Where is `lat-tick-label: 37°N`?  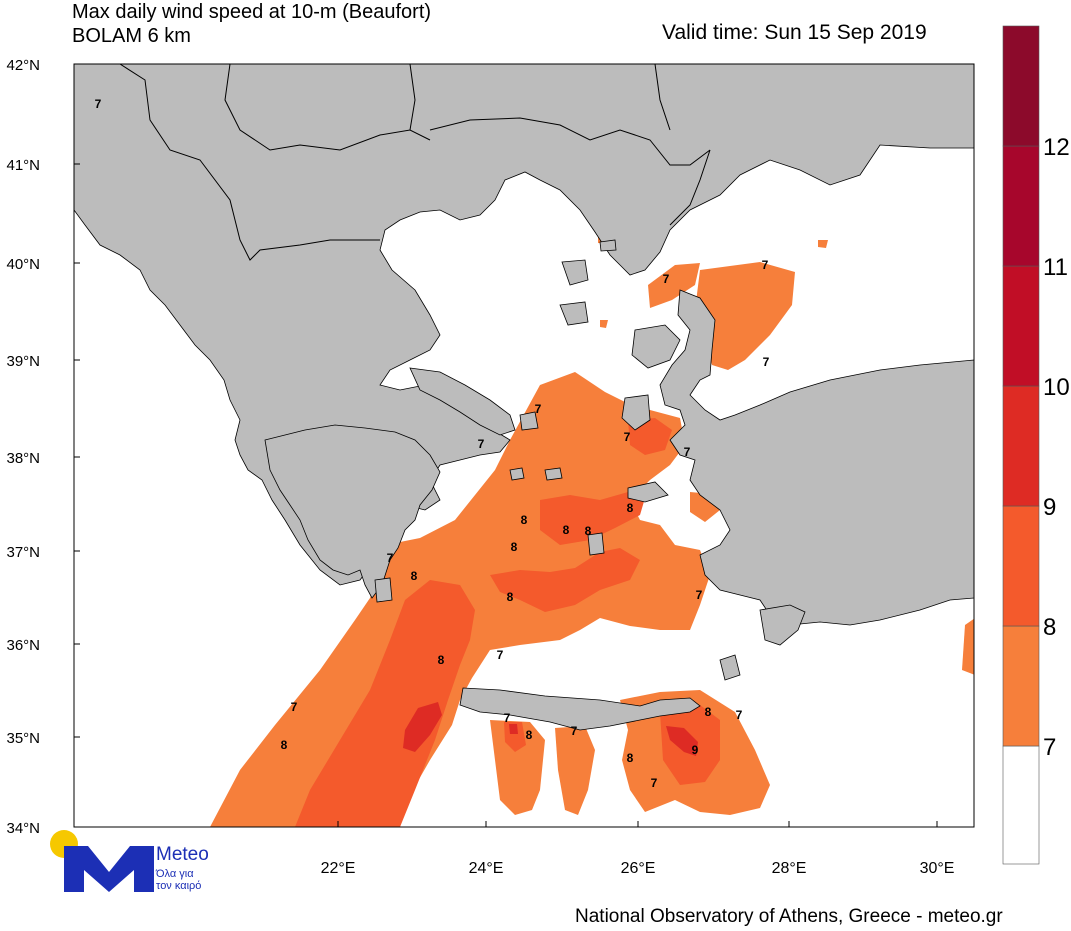
lat-tick-label: 37°N is located at coordinates (23, 552).